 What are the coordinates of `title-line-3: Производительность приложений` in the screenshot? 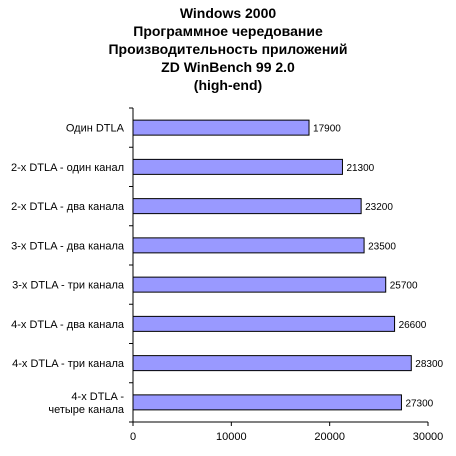 It's located at (228, 49).